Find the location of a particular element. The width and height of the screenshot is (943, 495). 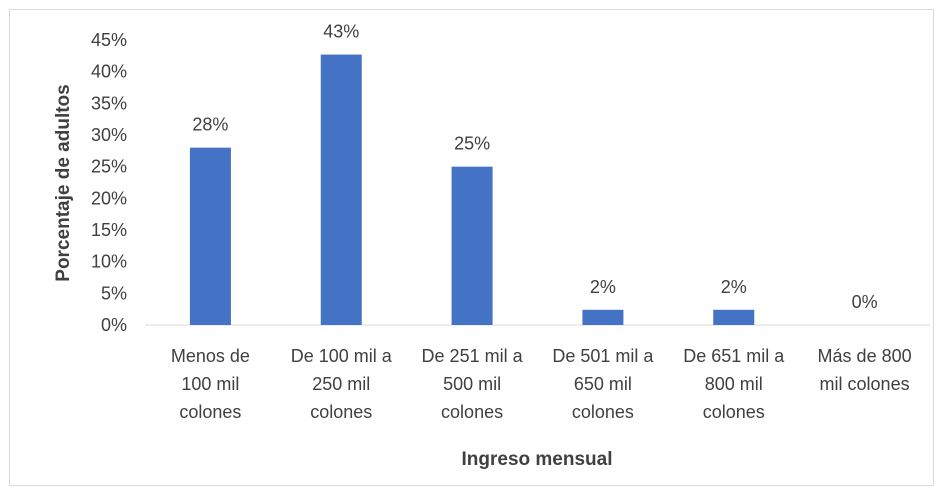

x-tick-label: De 501 mil a 650 mil colones is located at coordinates (603, 384).